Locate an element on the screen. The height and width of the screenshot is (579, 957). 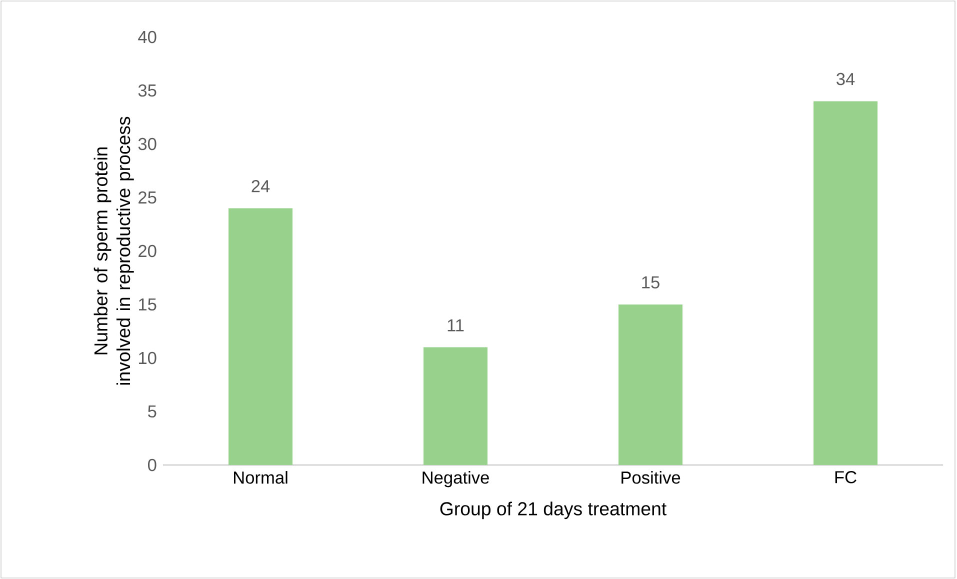
y-tick-label: 20 is located at coordinates (147, 251).